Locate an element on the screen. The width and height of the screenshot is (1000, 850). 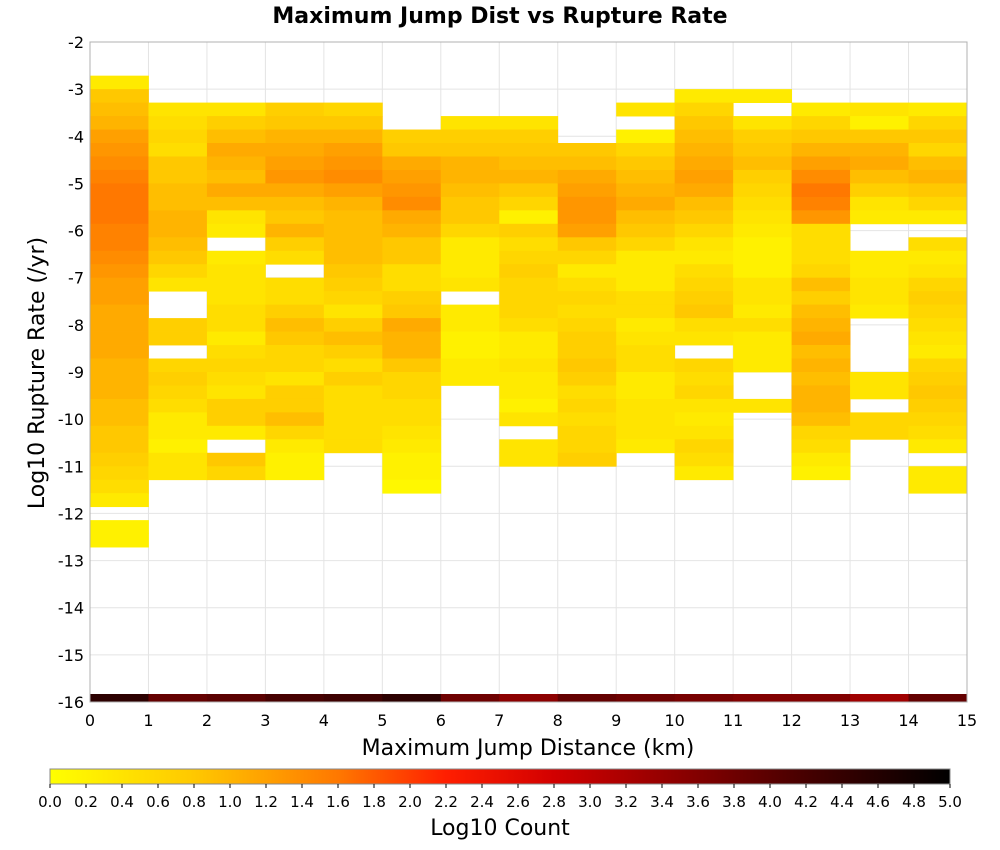
colorbar-tick-label: 0.4 is located at coordinates (122, 802).